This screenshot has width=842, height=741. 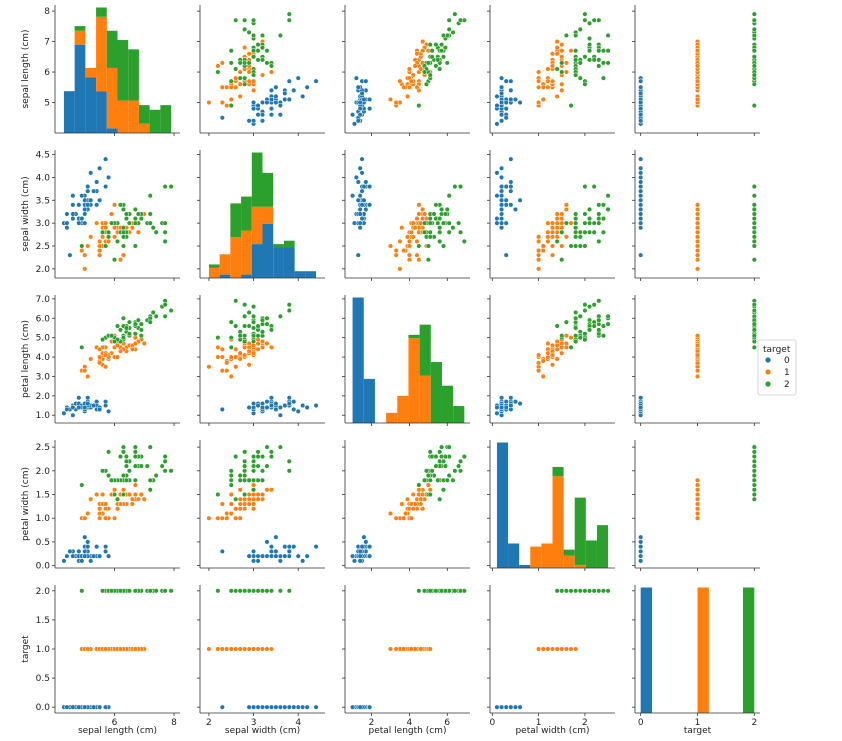 What do you see at coordinates (43, 448) in the screenshot?
I see `y-tick-label: 2.5` at bounding box center [43, 448].